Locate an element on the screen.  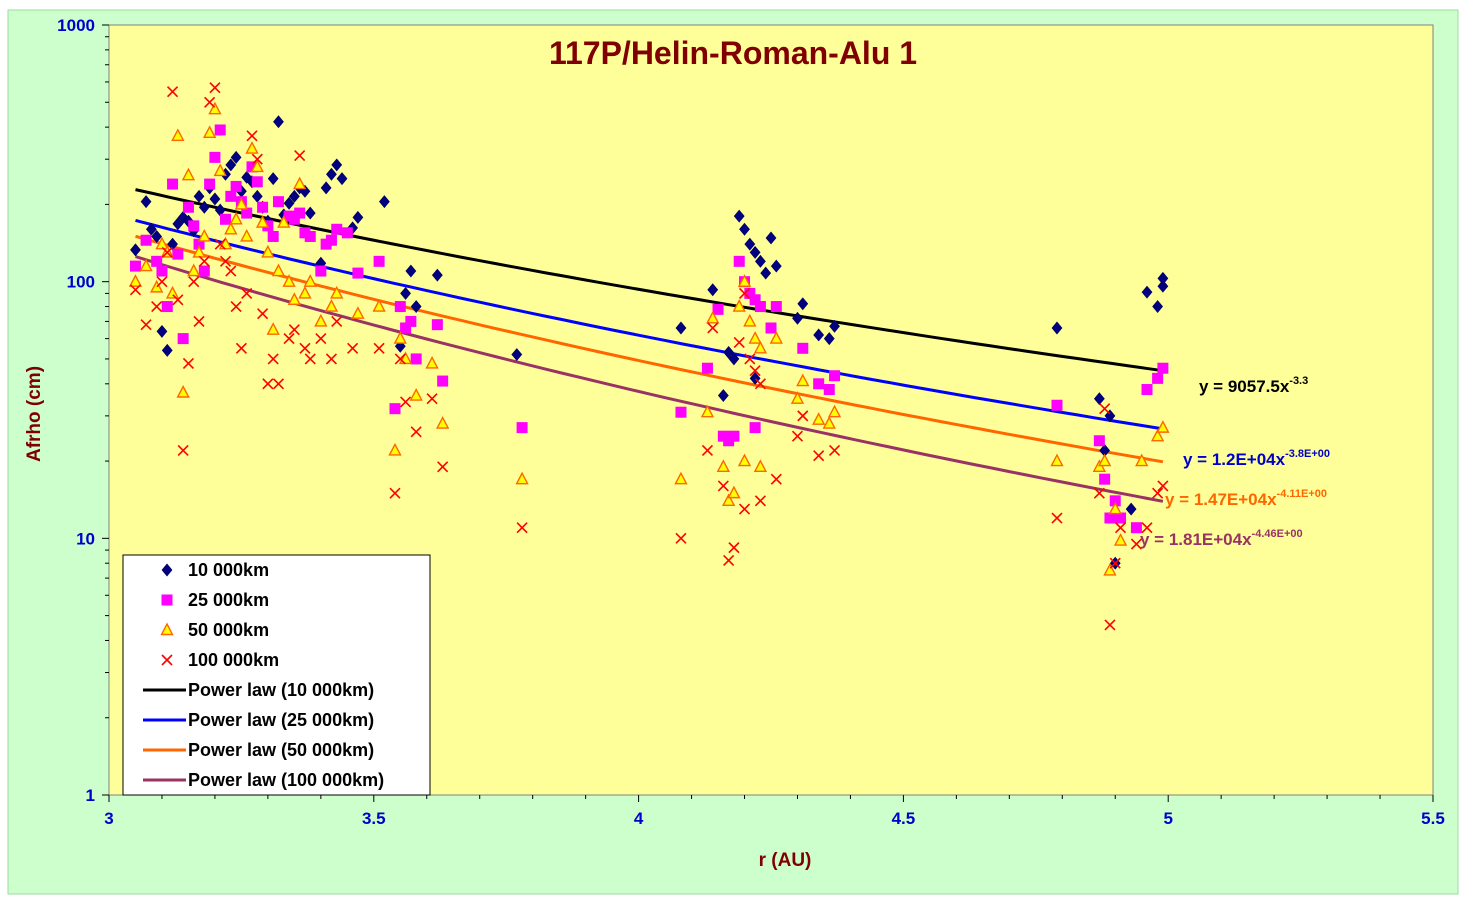
x-tick-label: 5.5 is located at coordinates (1433, 818).